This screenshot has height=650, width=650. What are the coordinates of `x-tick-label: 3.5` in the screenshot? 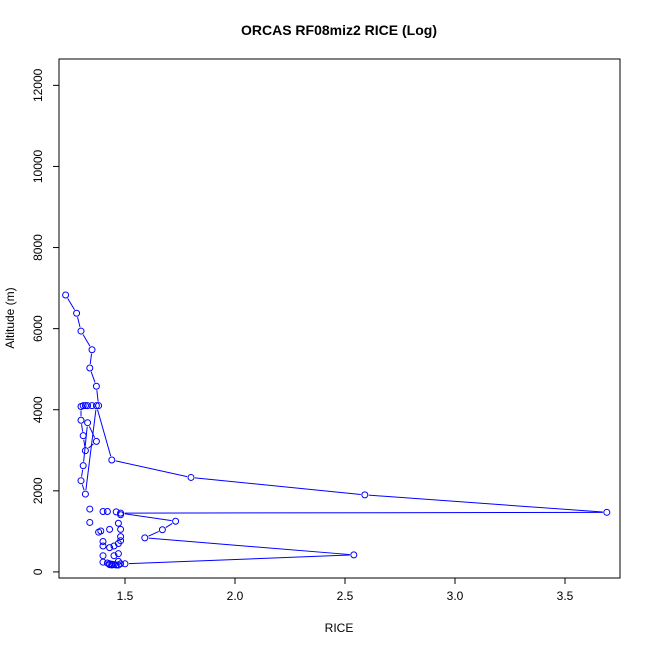 It's located at (565, 596).